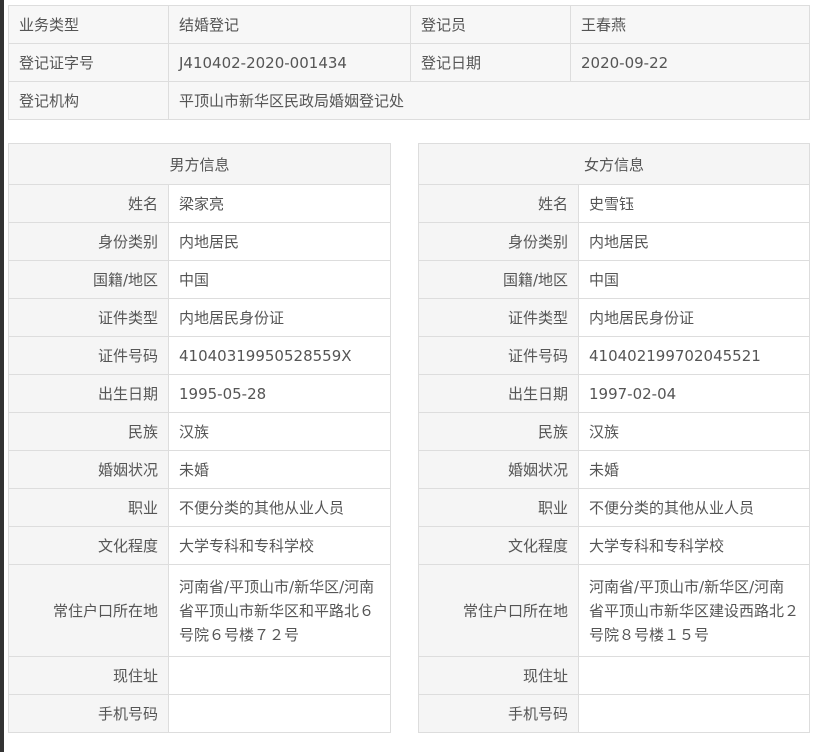 The image size is (817, 752). What do you see at coordinates (490, 24) in the screenshot?
I see `registrar-label: 登记员` at bounding box center [490, 24].